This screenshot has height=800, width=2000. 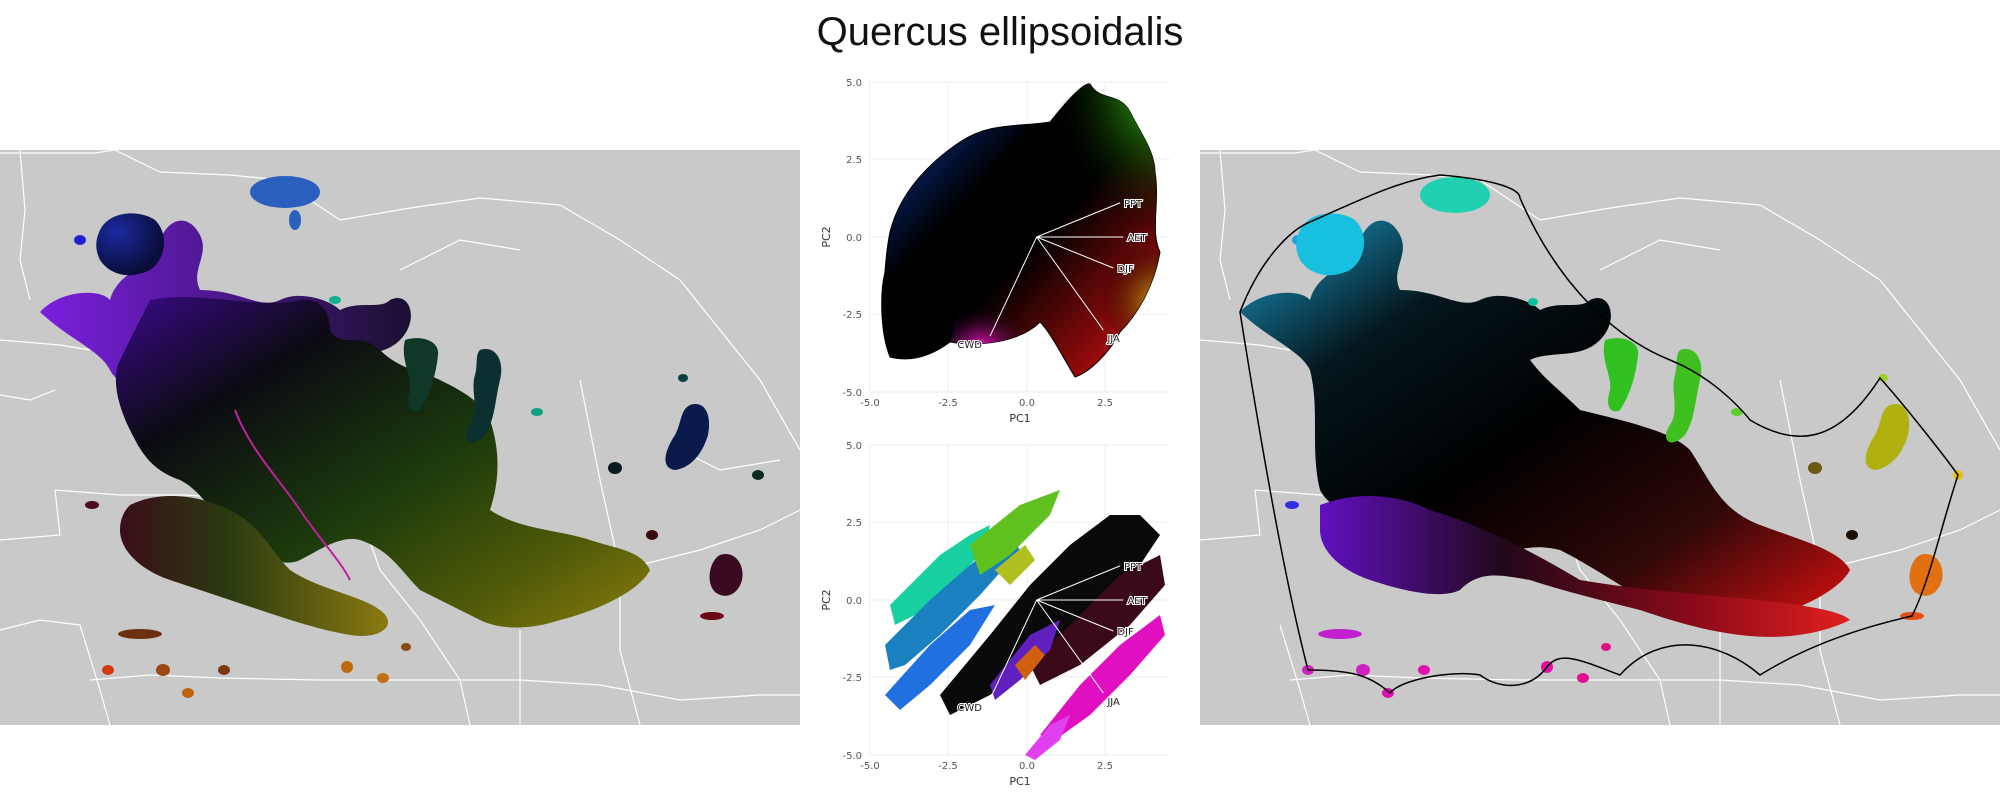 What do you see at coordinates (295, 220) in the screenshot?
I see `range-patch-north-tail` at bounding box center [295, 220].